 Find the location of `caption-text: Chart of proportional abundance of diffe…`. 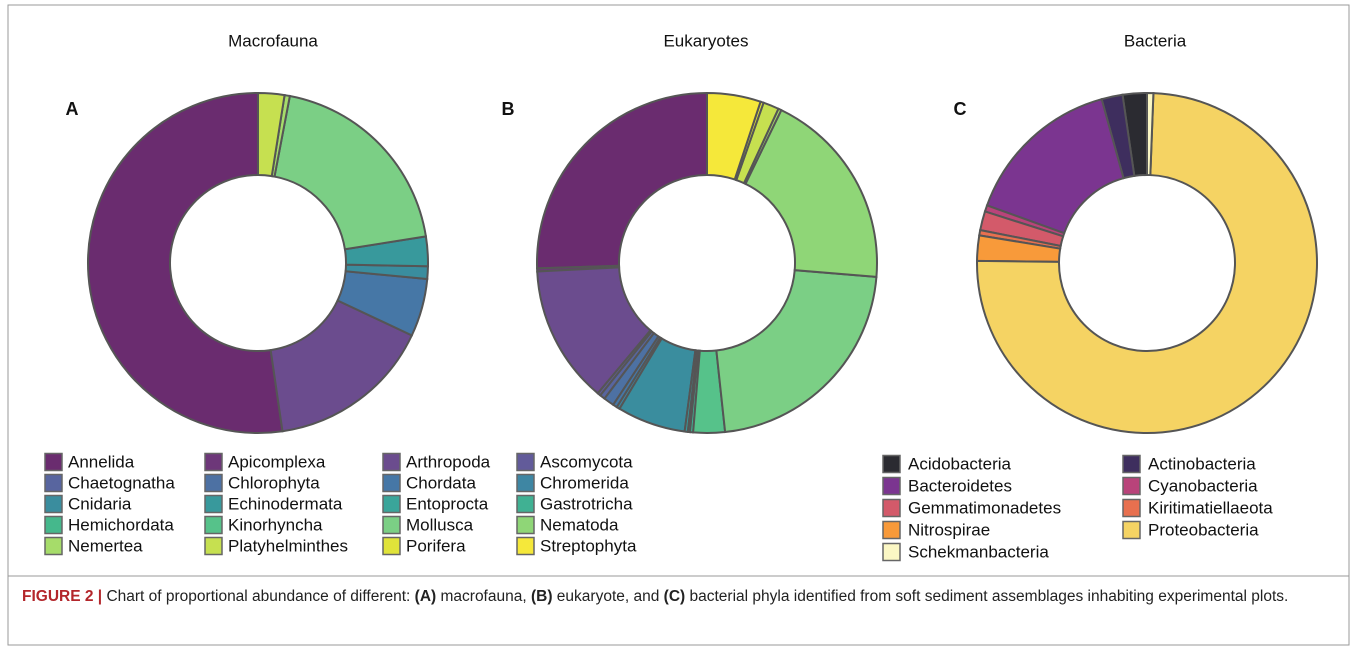

caption-text: Chart of proportional abundance of diffe… is located at coordinates (258, 596).